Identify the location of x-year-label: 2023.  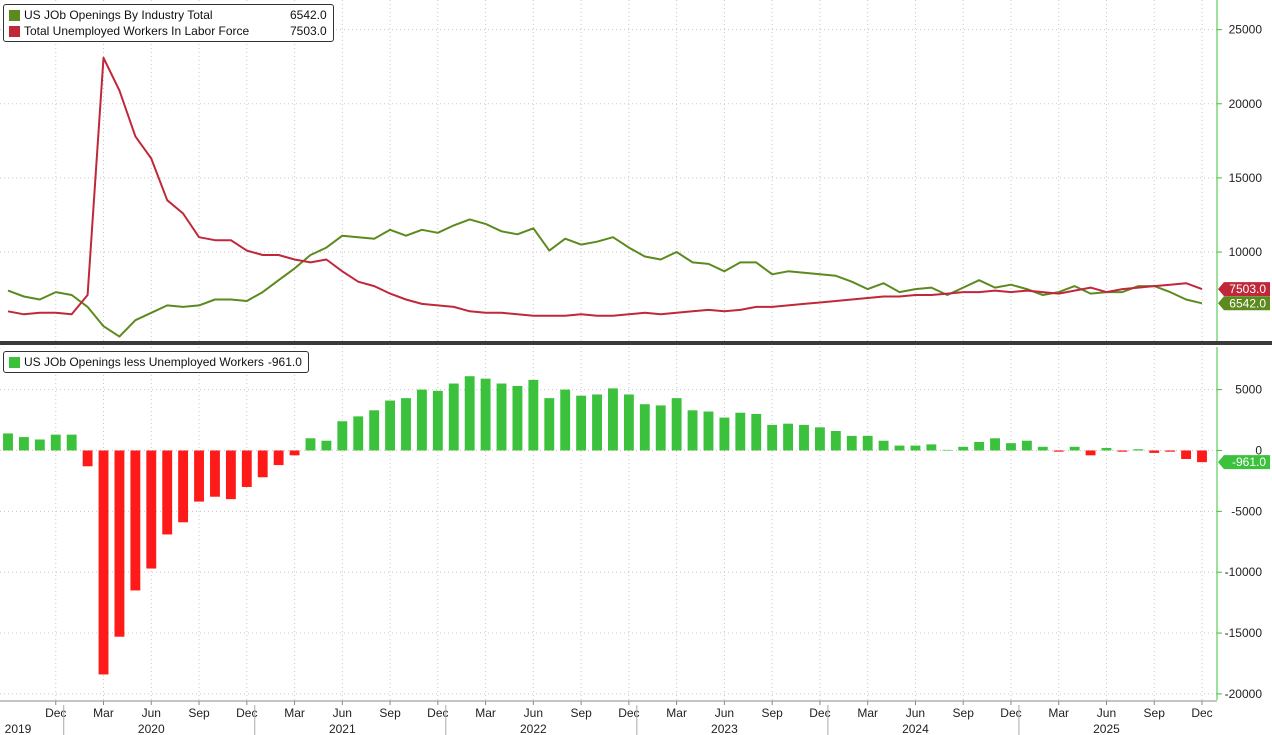
(724, 728).